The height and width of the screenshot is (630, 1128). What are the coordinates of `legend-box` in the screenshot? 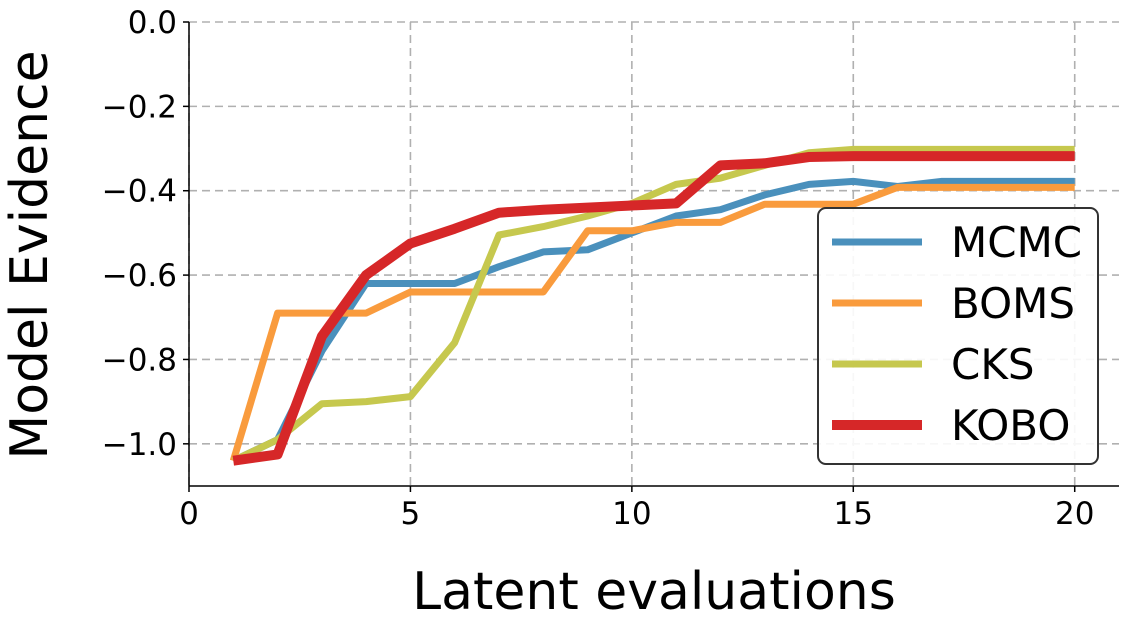 It's located at (958, 336).